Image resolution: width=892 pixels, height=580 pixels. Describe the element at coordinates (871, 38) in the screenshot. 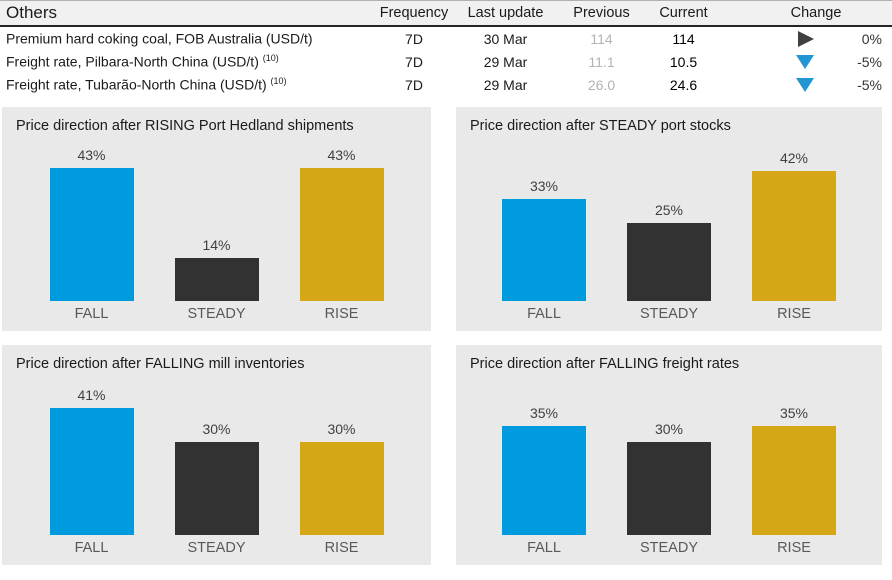

I see `change-percent: 0%` at that location.